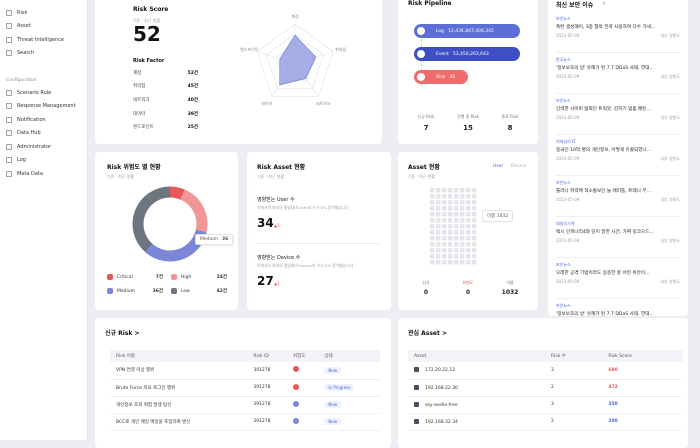 The height and width of the screenshot is (448, 700). Describe the element at coordinates (221, 291) in the screenshot. I see `legend-value: 42건` at that location.